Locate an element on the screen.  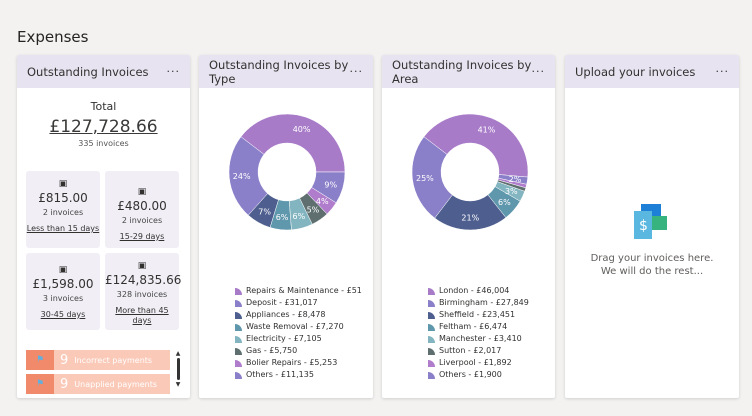
legend-item: Birmingham - £27,849 is located at coordinates (478, 303).